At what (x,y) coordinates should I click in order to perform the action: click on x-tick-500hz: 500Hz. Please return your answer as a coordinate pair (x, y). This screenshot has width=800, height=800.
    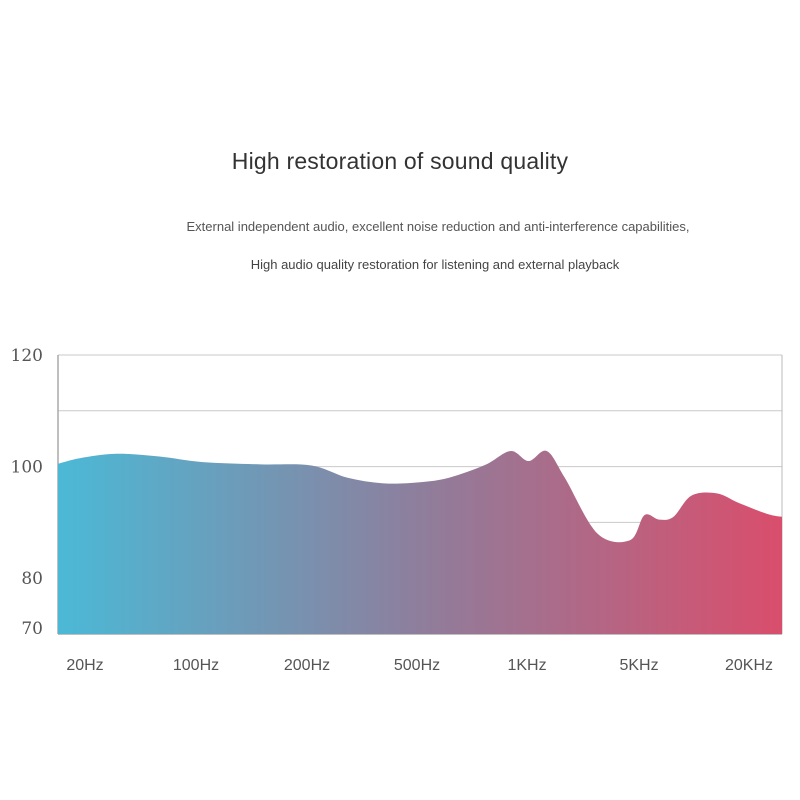
    Looking at the image, I should click on (417, 665).